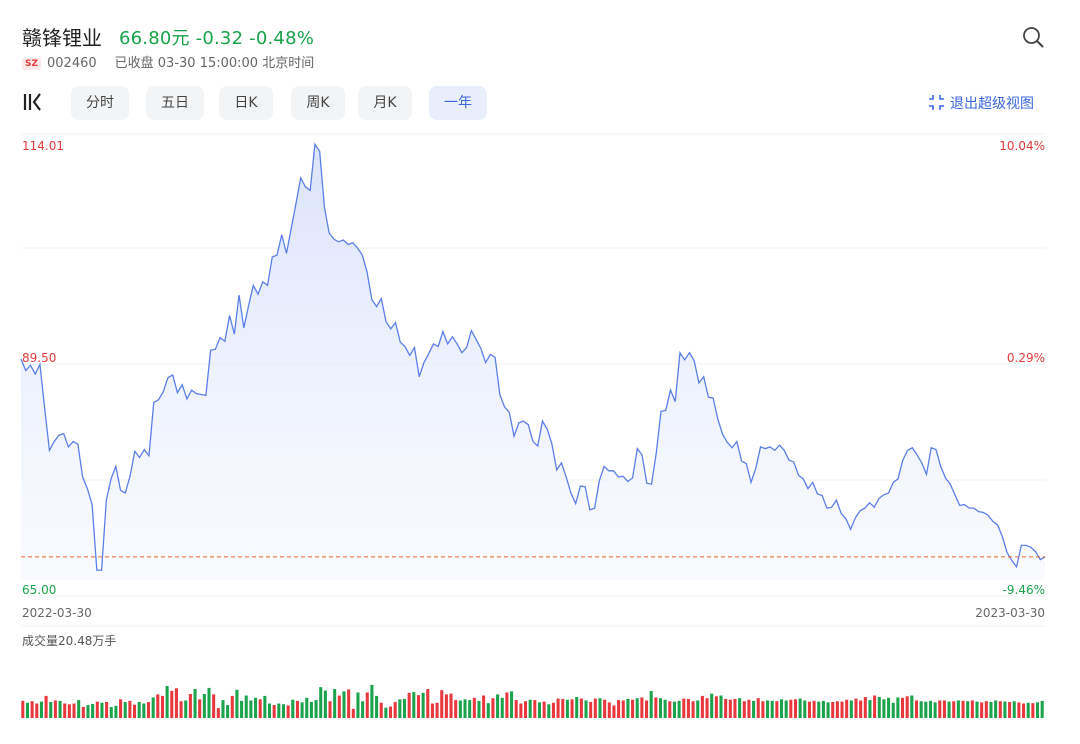 This screenshot has width=1080, height=744. What do you see at coordinates (458, 103) in the screenshot?
I see `tab-one-year: 一年` at bounding box center [458, 103].